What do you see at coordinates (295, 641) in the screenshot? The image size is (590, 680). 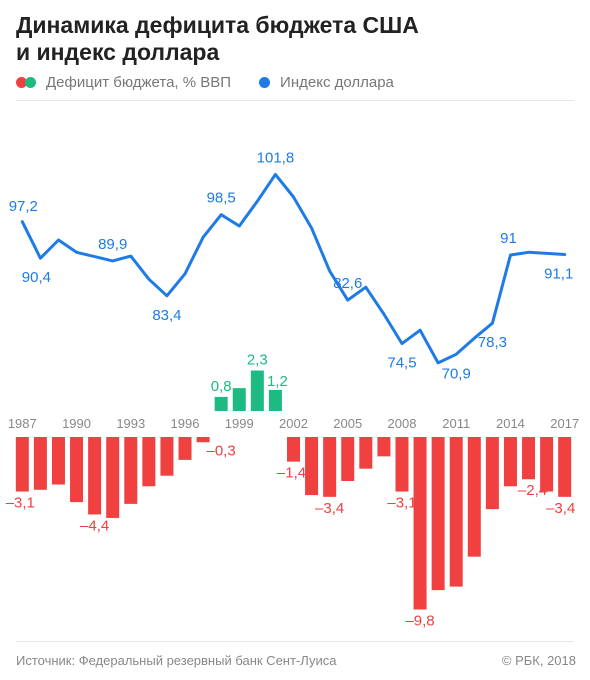 I see `bottom-divider` at bounding box center [295, 641].